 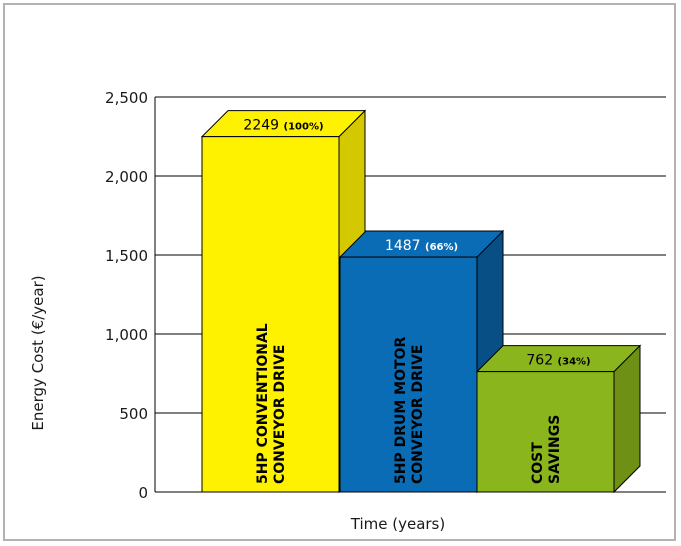 What do you see at coordinates (283, 126) in the screenshot?
I see `data-label: 2249 (100%)` at bounding box center [283, 126].